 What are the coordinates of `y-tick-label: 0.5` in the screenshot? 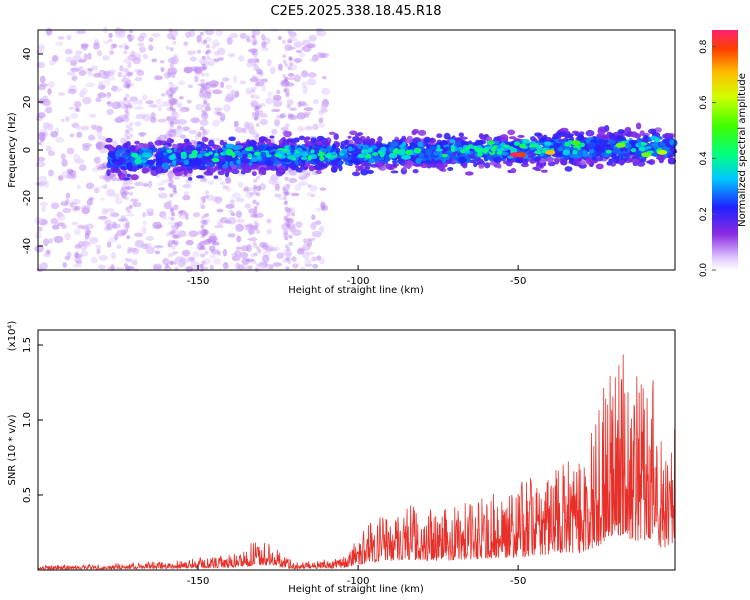 It's located at (27, 495).